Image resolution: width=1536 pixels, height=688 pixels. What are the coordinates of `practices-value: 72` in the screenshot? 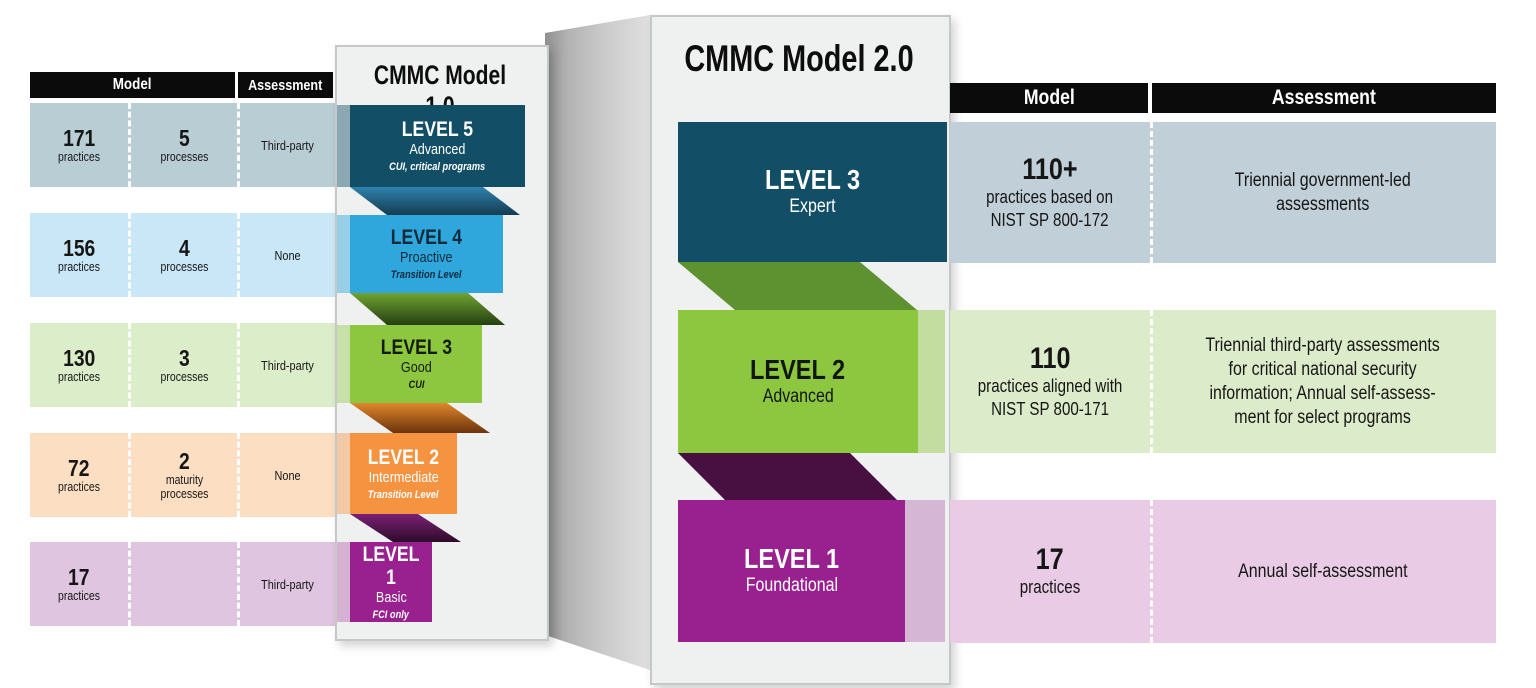 It's located at (79, 468).